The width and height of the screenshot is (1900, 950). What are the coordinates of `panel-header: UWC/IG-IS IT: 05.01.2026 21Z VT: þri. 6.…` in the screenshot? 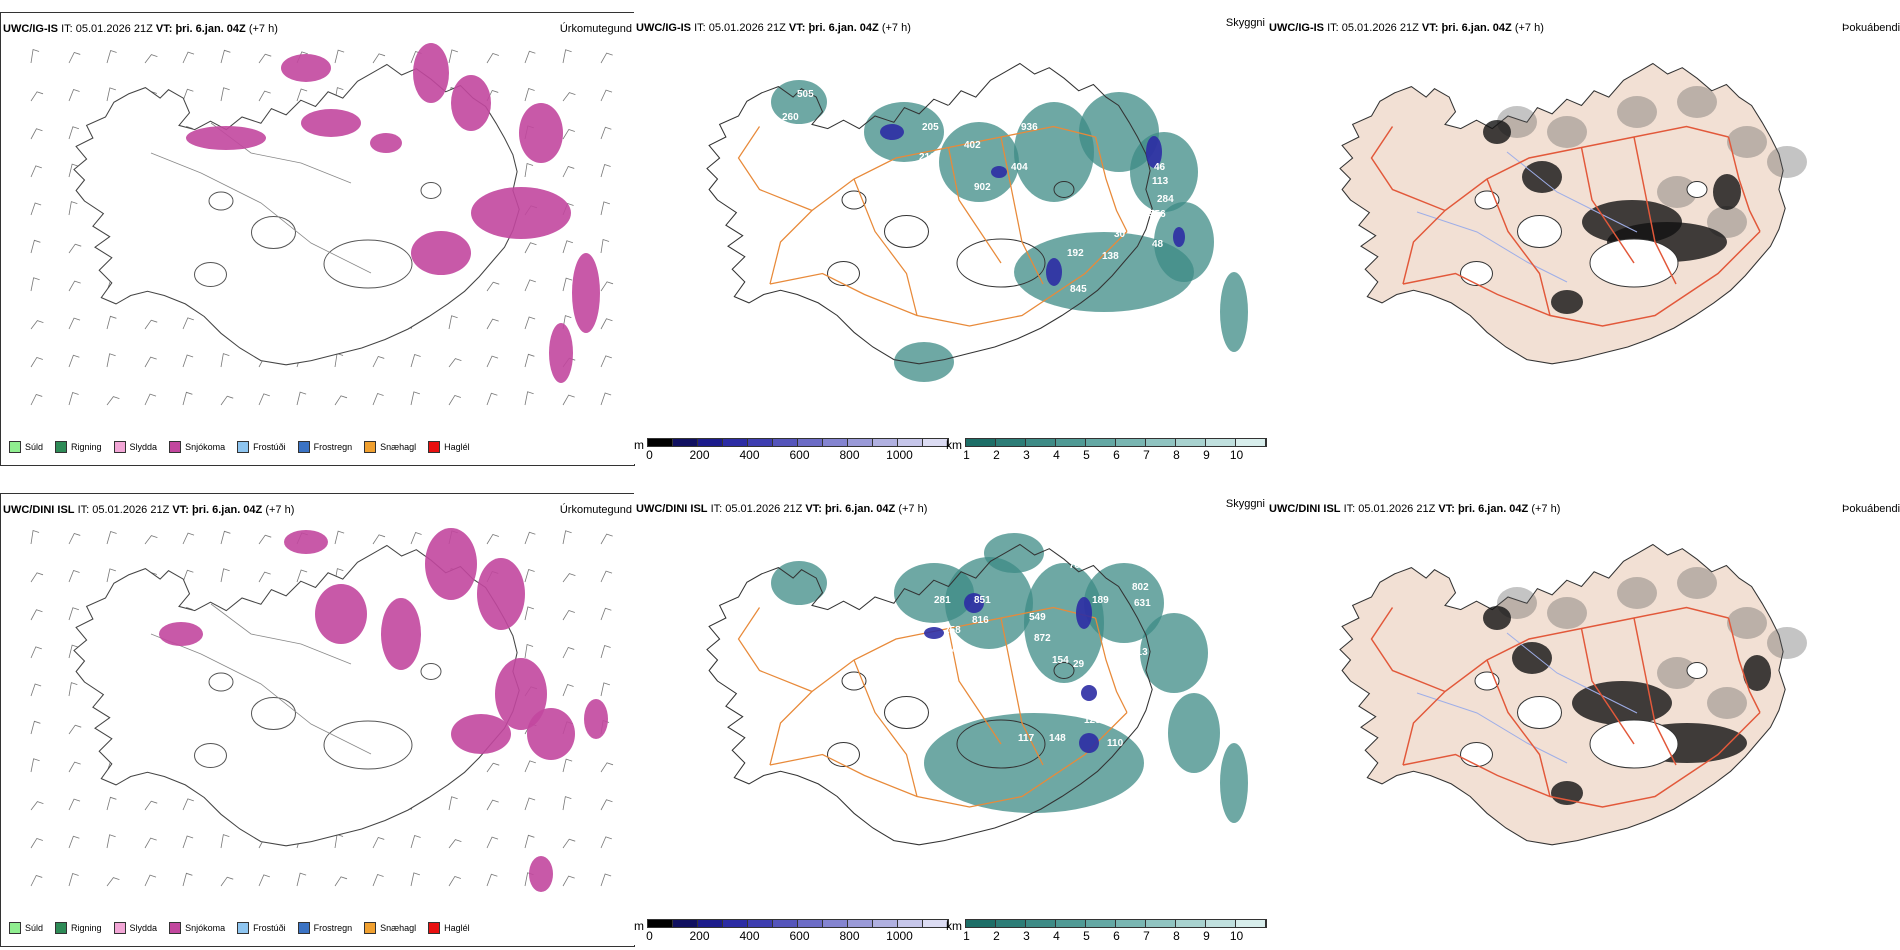 It's located at (140, 29).